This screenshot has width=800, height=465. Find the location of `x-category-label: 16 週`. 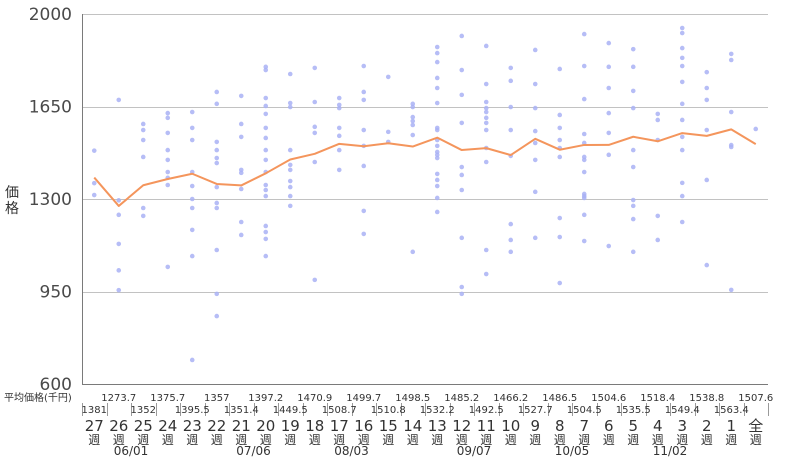

x-category-label: 16 週 is located at coordinates (363, 432).